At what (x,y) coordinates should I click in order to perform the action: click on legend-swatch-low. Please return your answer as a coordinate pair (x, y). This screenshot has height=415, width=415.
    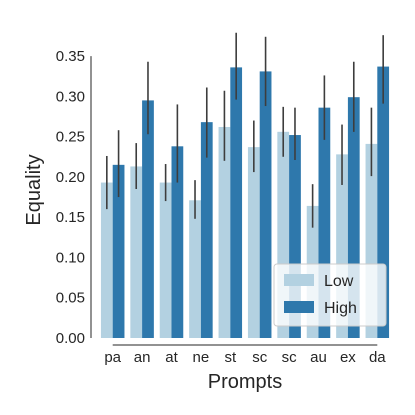
    Looking at the image, I should click on (299, 280).